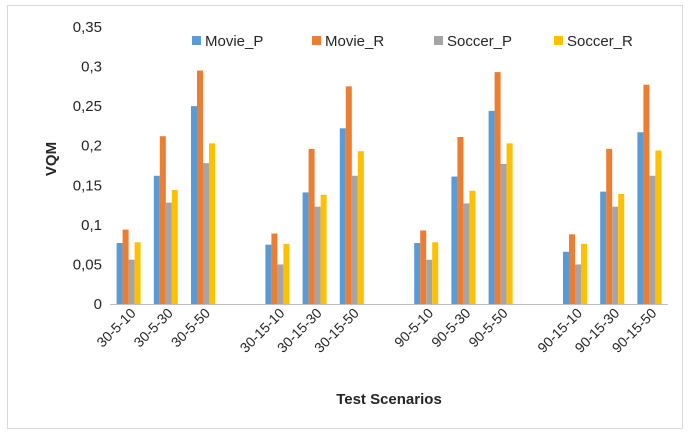 The height and width of the screenshot is (436, 692). What do you see at coordinates (91, 146) in the screenshot?
I see `y-tick-label: 0,2` at bounding box center [91, 146].